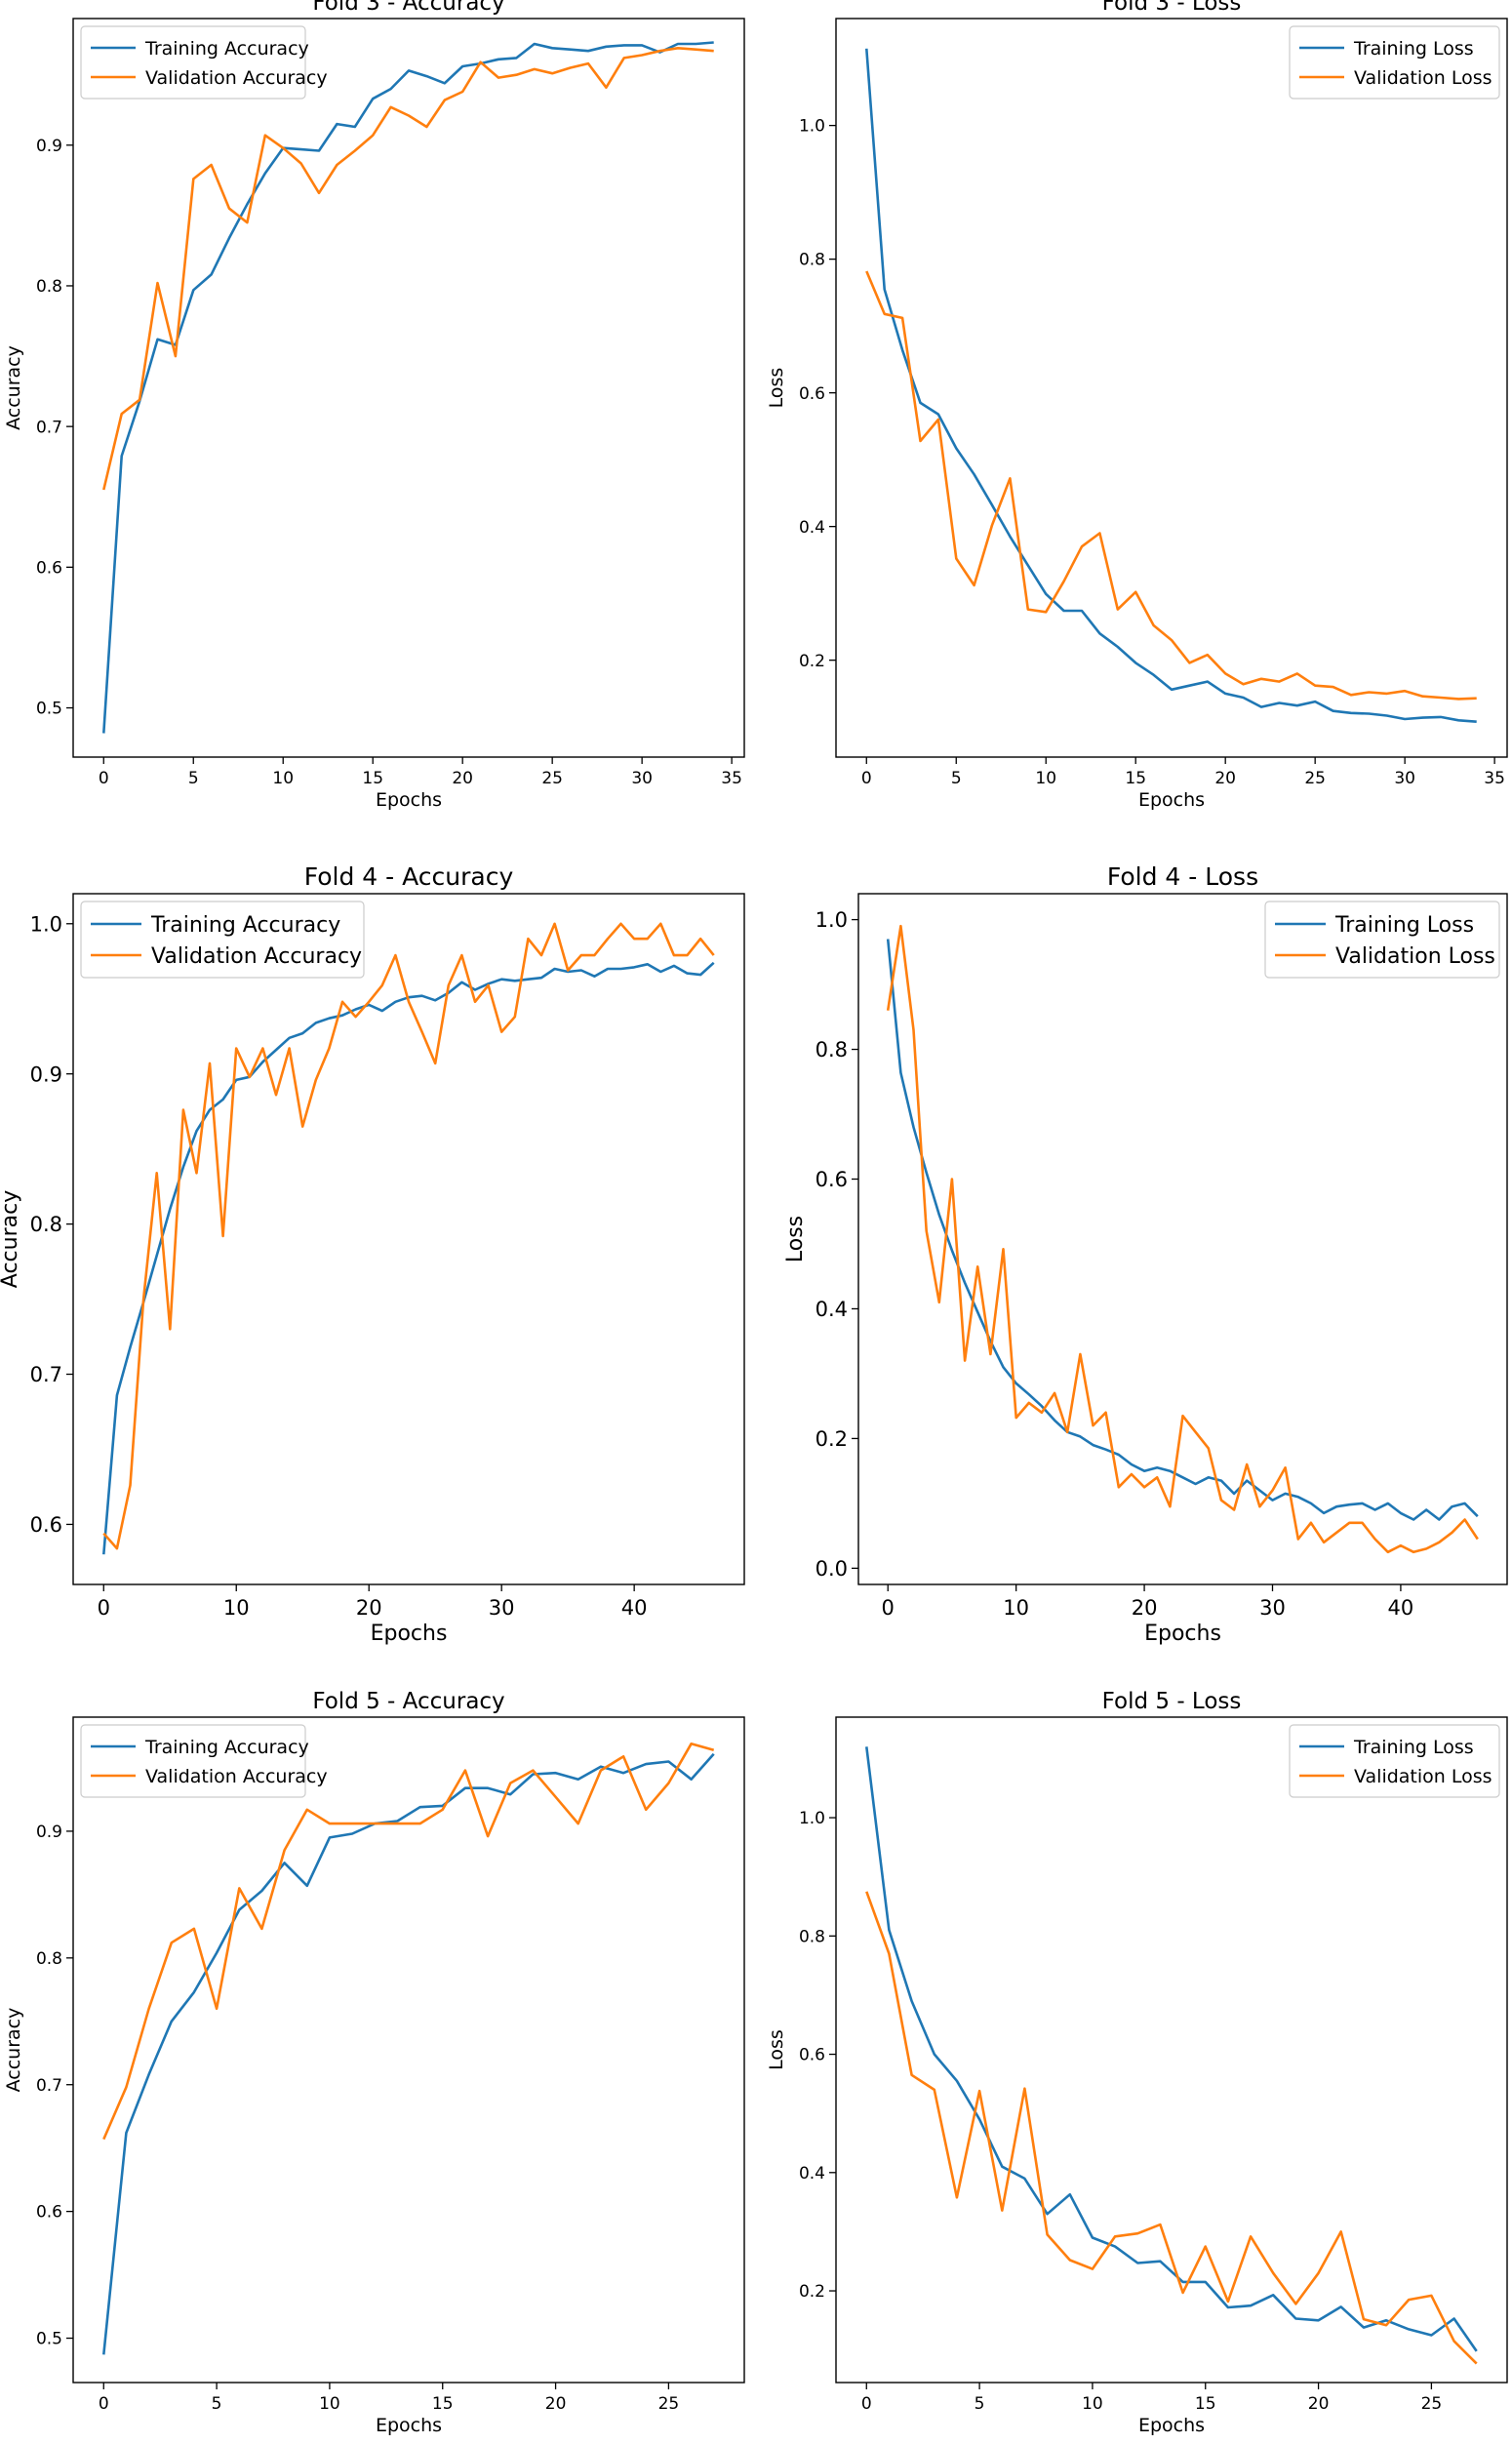 The image size is (1512, 2444). Describe the element at coordinates (409, 876) in the screenshot. I see `chart-title: Fold 4 - Accuracy` at that location.